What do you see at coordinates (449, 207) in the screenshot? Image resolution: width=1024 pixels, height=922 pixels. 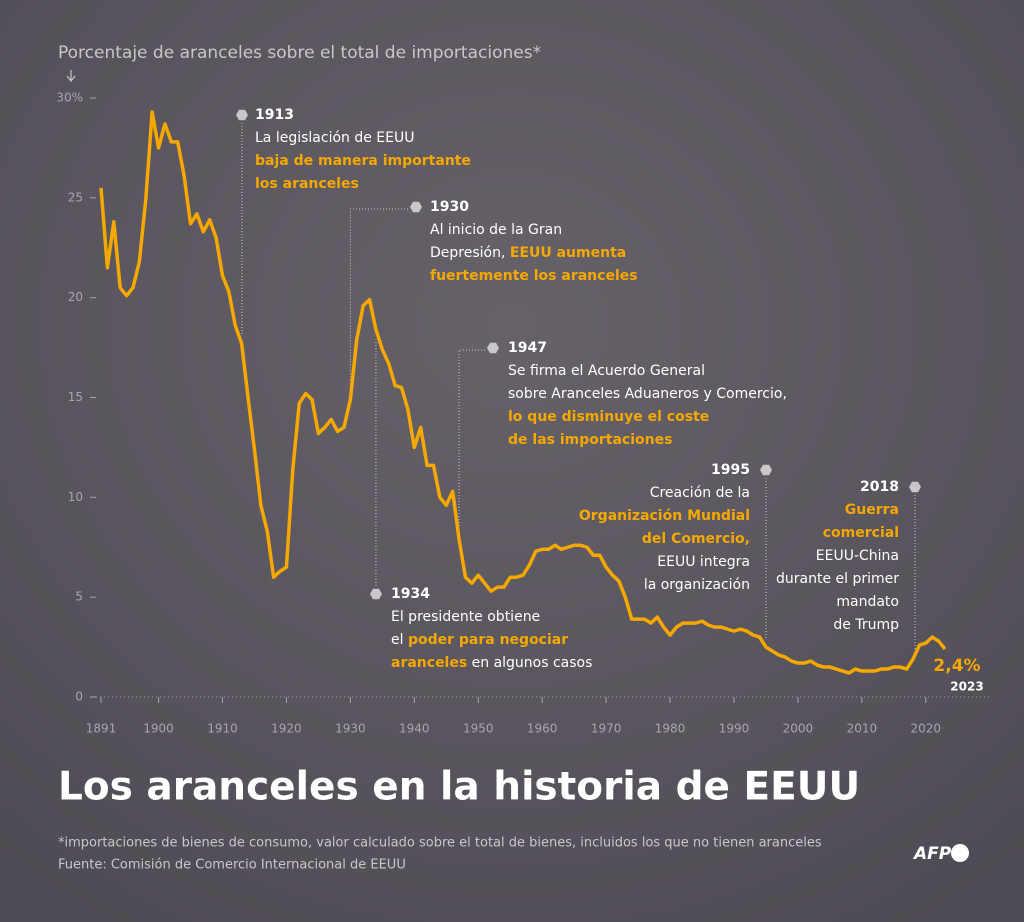 I see `annotation-year: 1930` at bounding box center [449, 207].